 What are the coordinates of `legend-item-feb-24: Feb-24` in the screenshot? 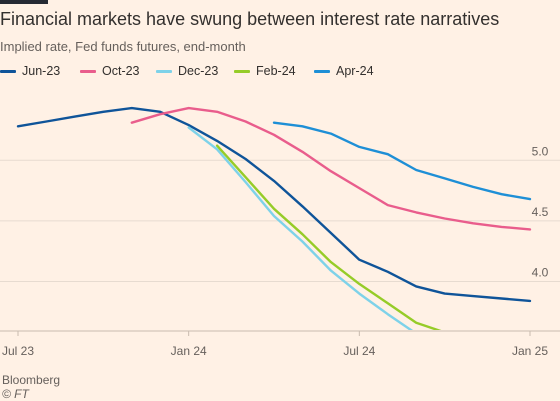 It's located at (265, 71).